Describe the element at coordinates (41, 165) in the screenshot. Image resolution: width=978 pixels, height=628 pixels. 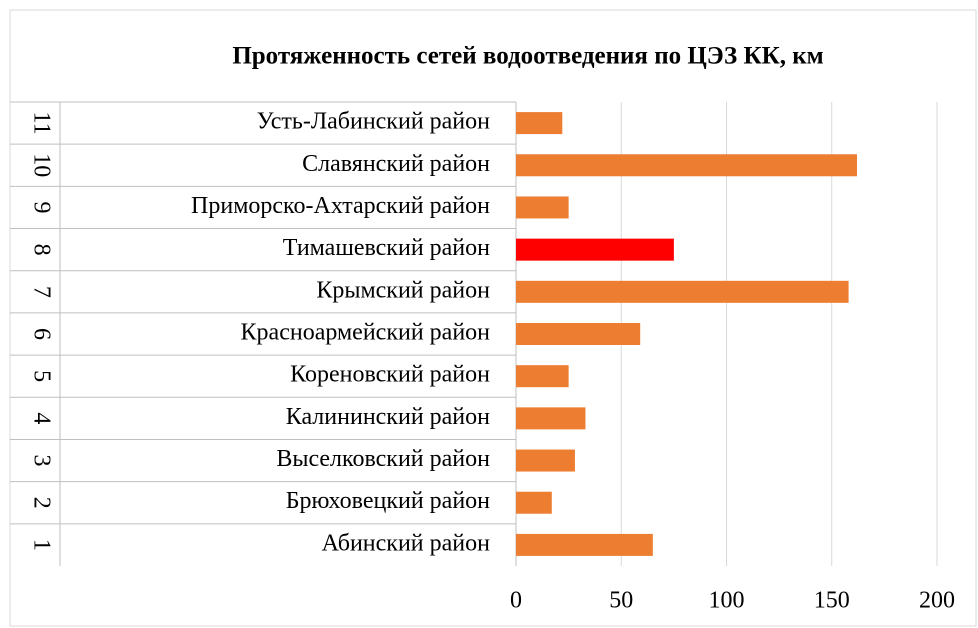
I see `y-group-label: 10` at that location.